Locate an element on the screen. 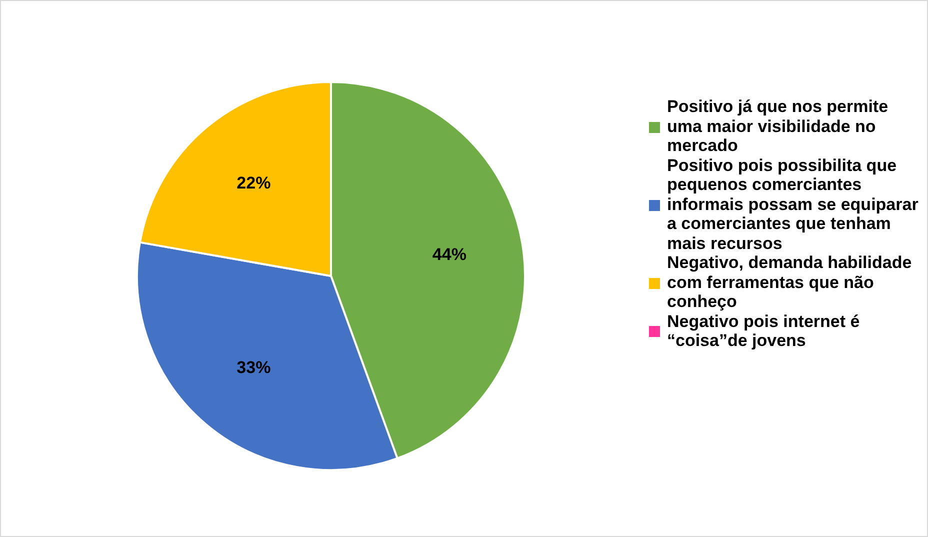 Image resolution: width=928 pixels, height=537 pixels. data-label: 44% is located at coordinates (449, 254).